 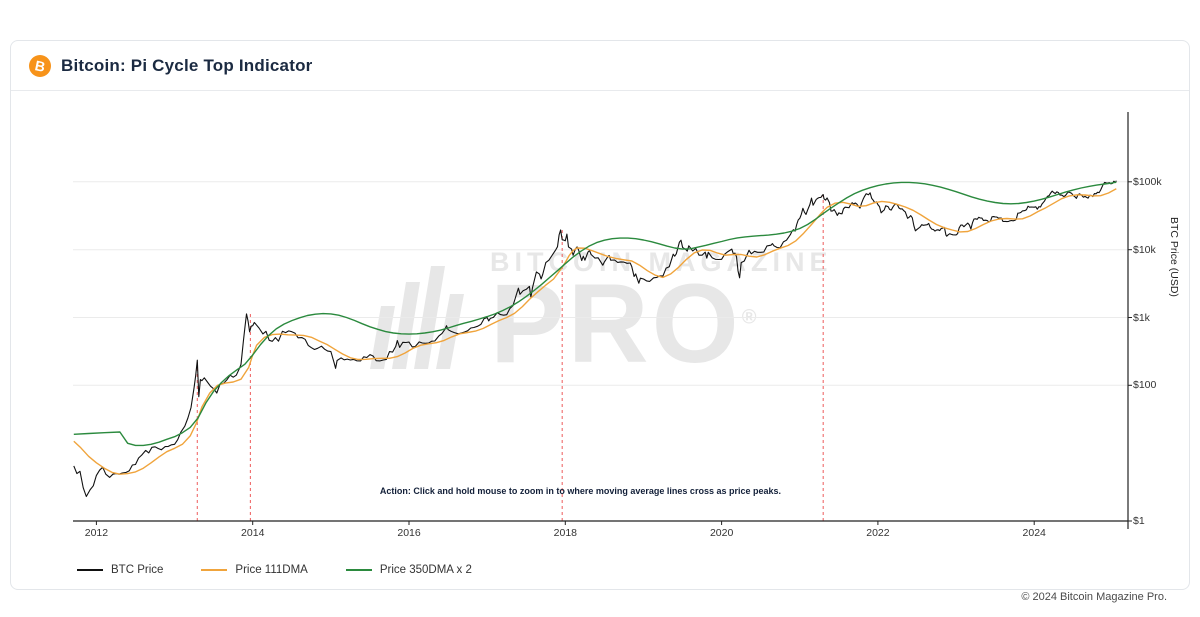 What do you see at coordinates (187, 65) in the screenshot?
I see `page-title: Bitcoin: Pi Cycle Top Indicator` at bounding box center [187, 65].